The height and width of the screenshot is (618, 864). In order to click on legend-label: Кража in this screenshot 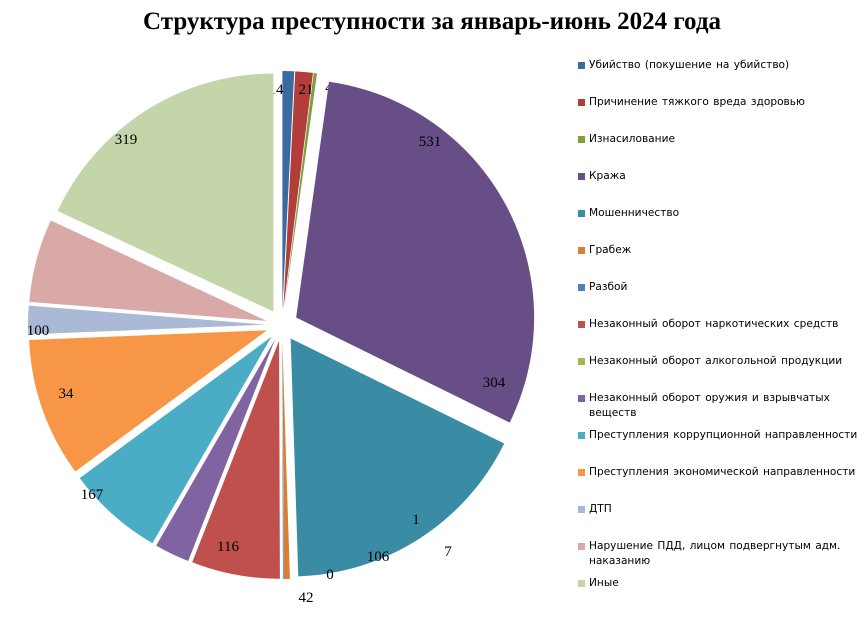, I will do `click(607, 176)`.